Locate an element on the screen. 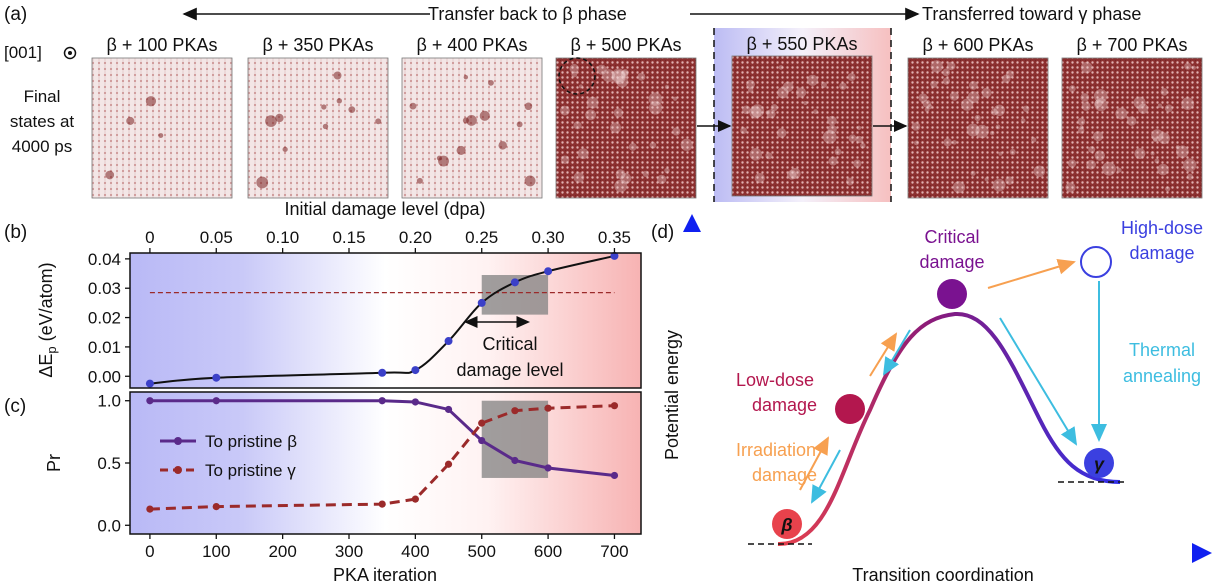  critical-to-gamma-arrow is located at coordinates (1038, 381).